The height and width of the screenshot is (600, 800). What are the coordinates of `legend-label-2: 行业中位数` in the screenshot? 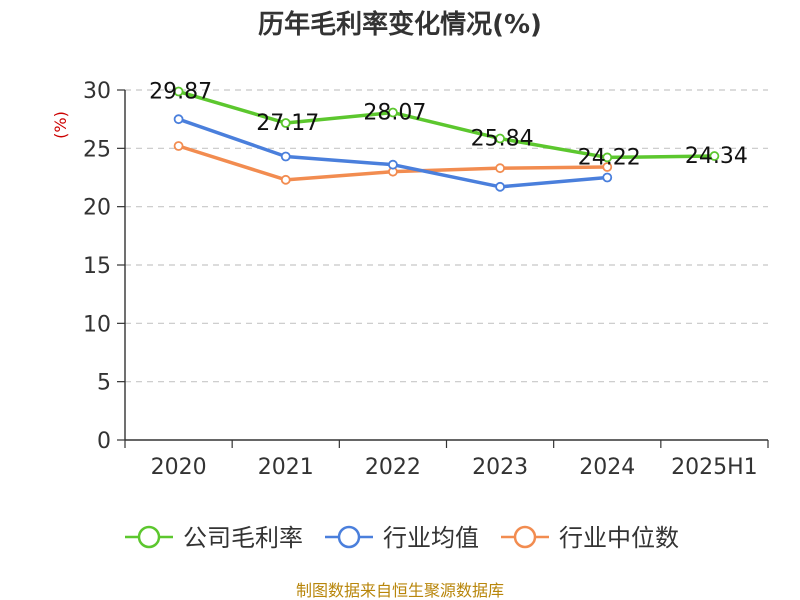 It's located at (619, 538).